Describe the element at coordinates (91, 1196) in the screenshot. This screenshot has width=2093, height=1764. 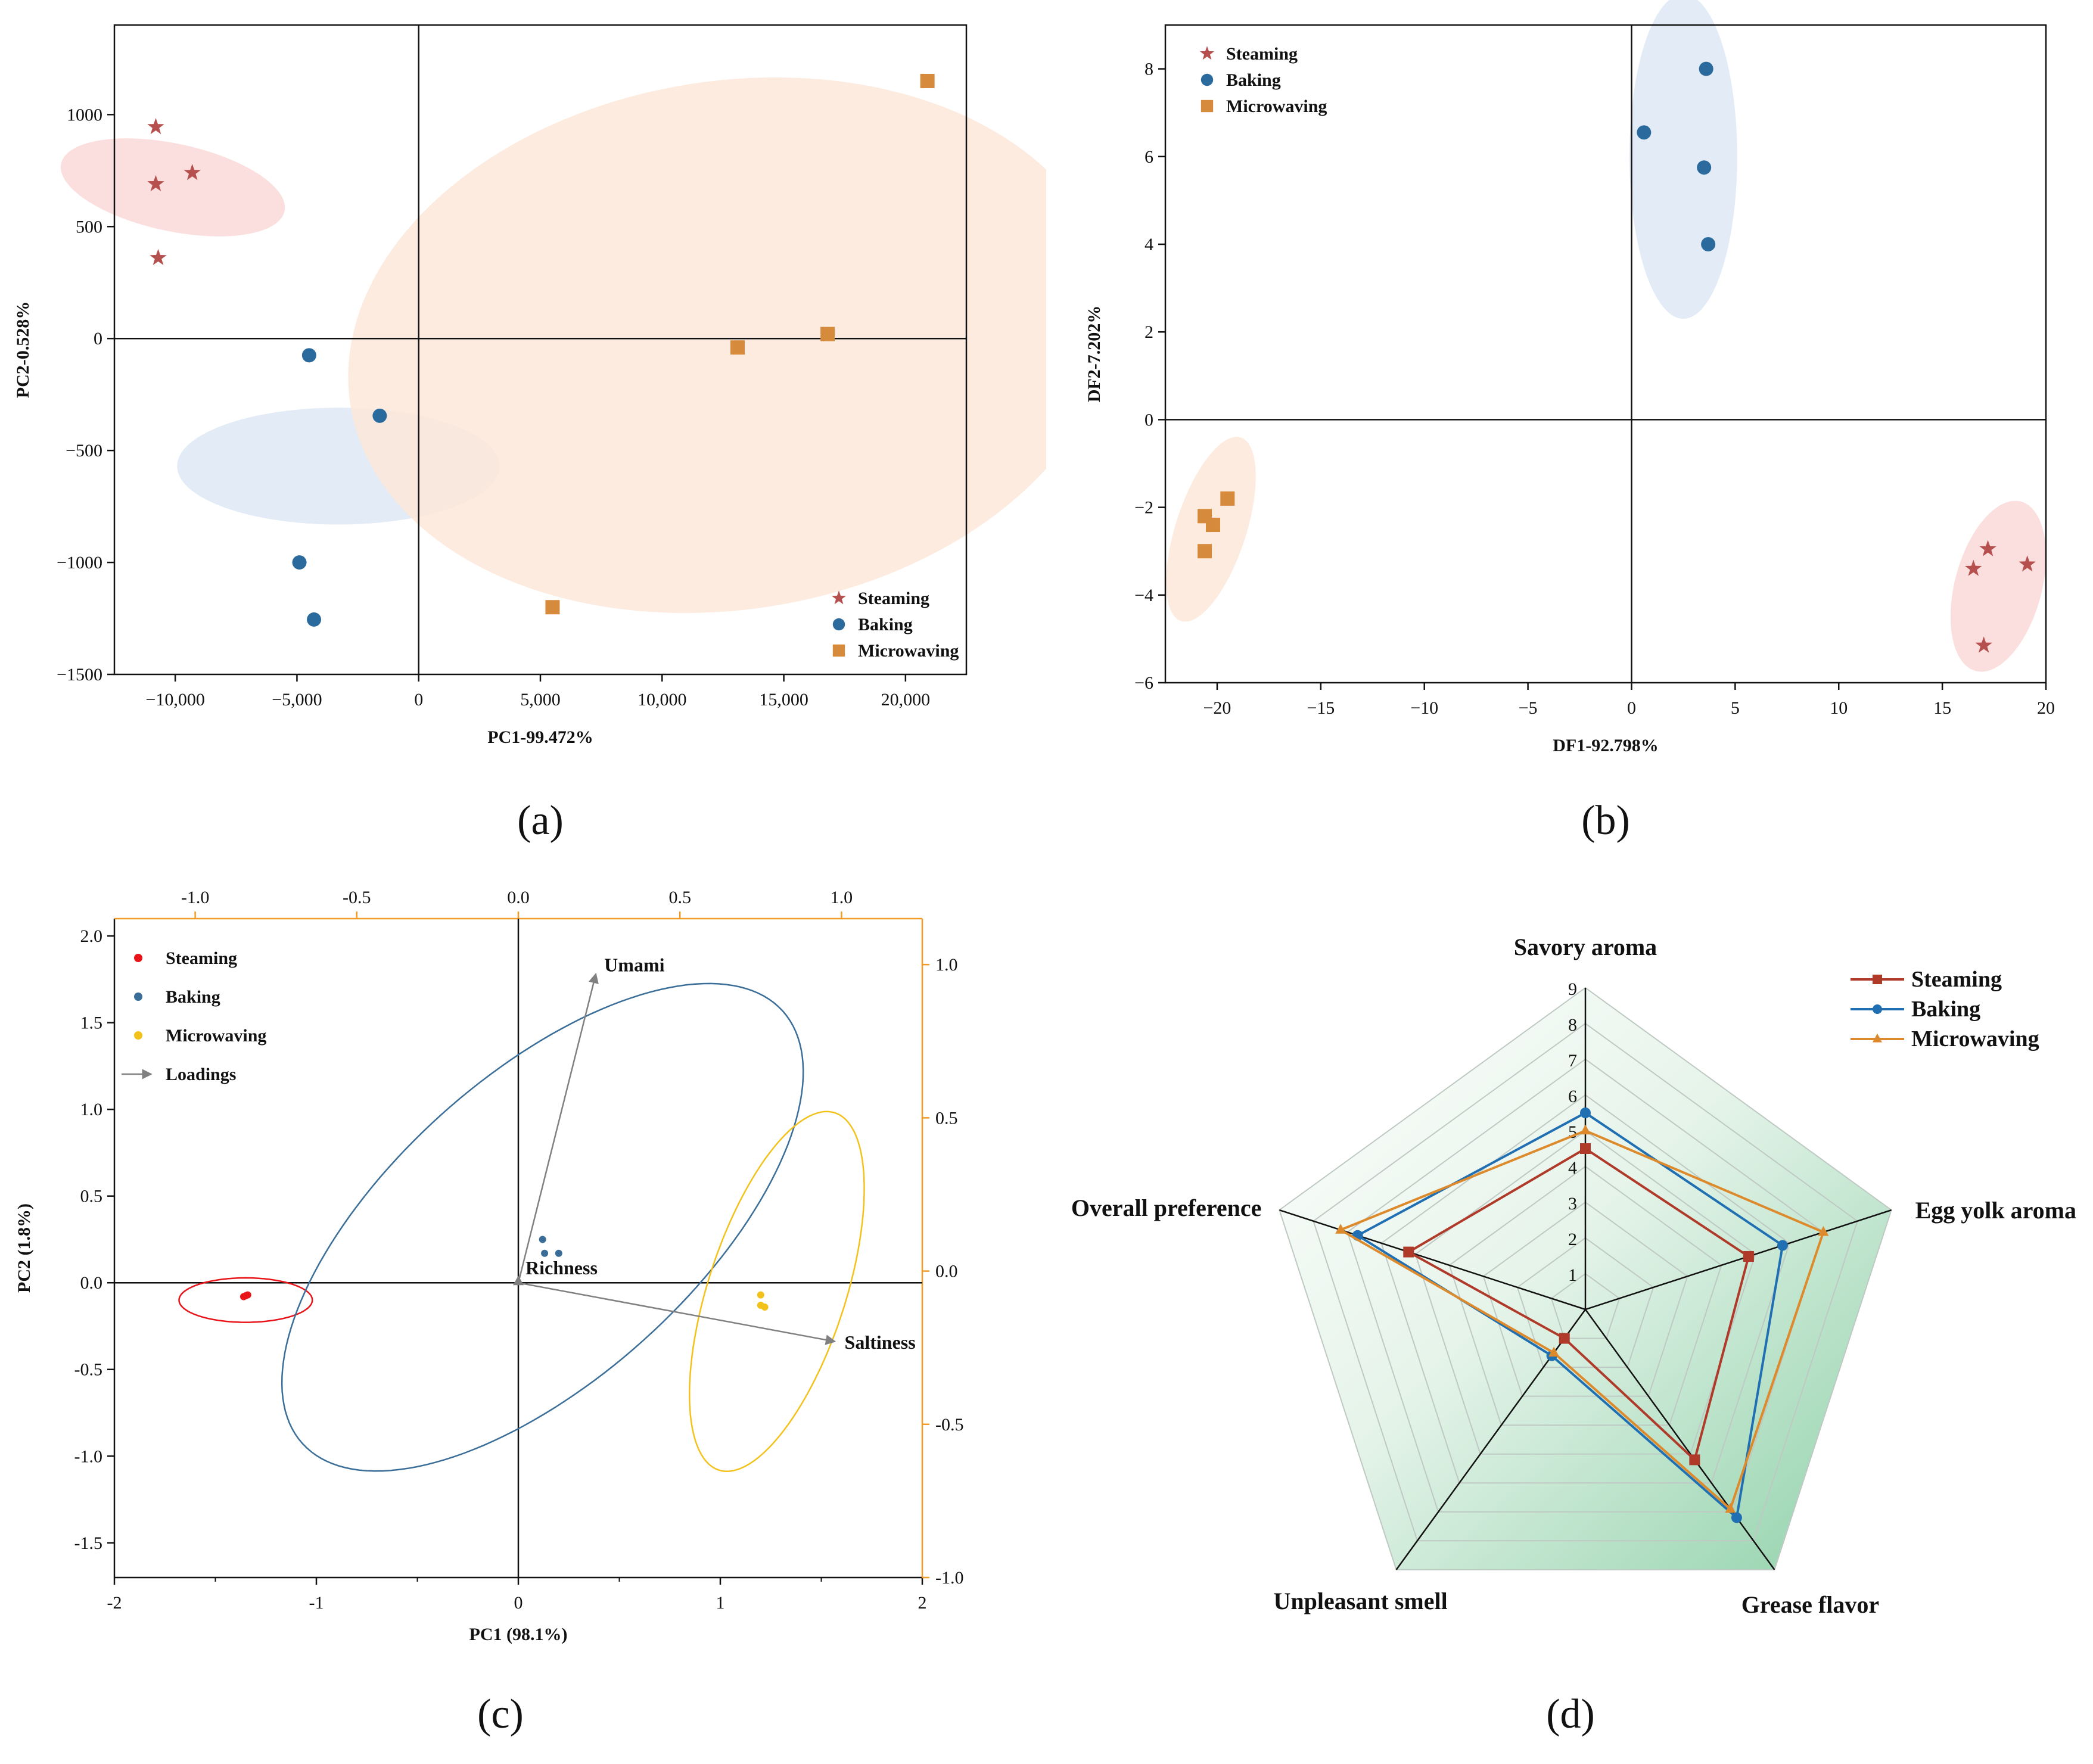
I see `y-tick-label: 0.5` at that location.